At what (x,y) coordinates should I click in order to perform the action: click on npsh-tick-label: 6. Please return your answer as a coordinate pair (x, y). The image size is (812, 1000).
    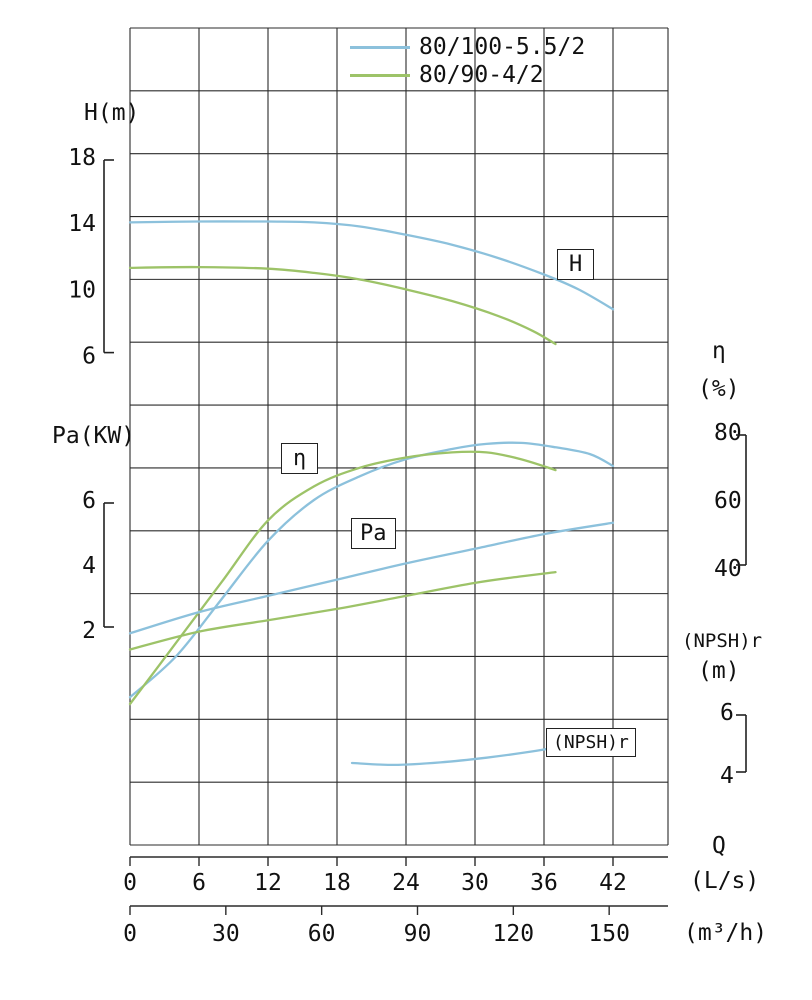
    Looking at the image, I should click on (727, 713).